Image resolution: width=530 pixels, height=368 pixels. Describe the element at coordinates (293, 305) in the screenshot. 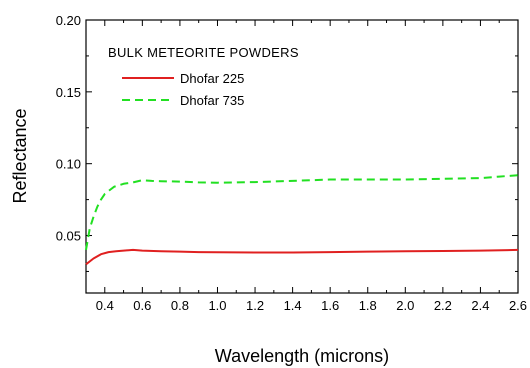

I see `x-tick-label: 1.4` at that location.